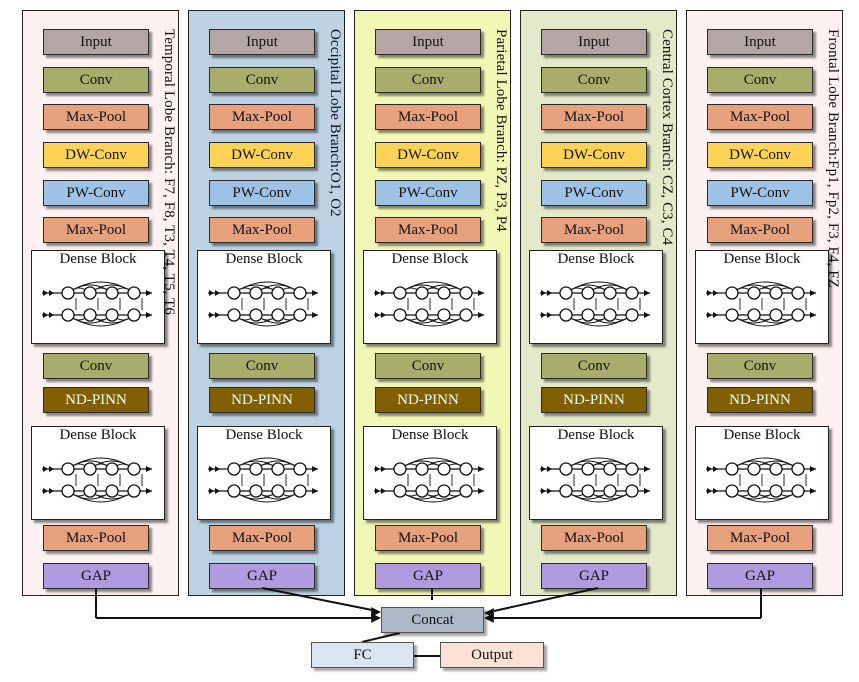  I want to click on wire-concat-fc, so click(381, 637).